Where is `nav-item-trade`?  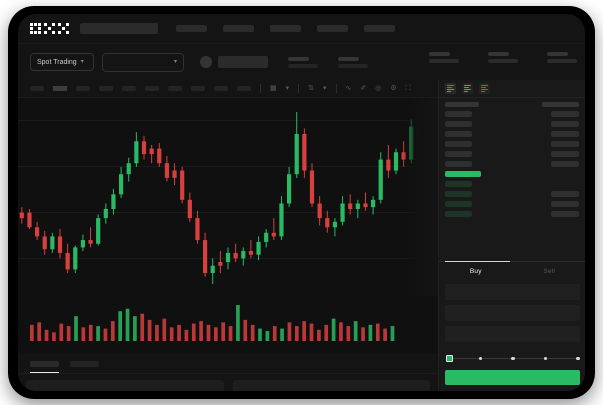
nav-item-trade is located at coordinates (238, 28).